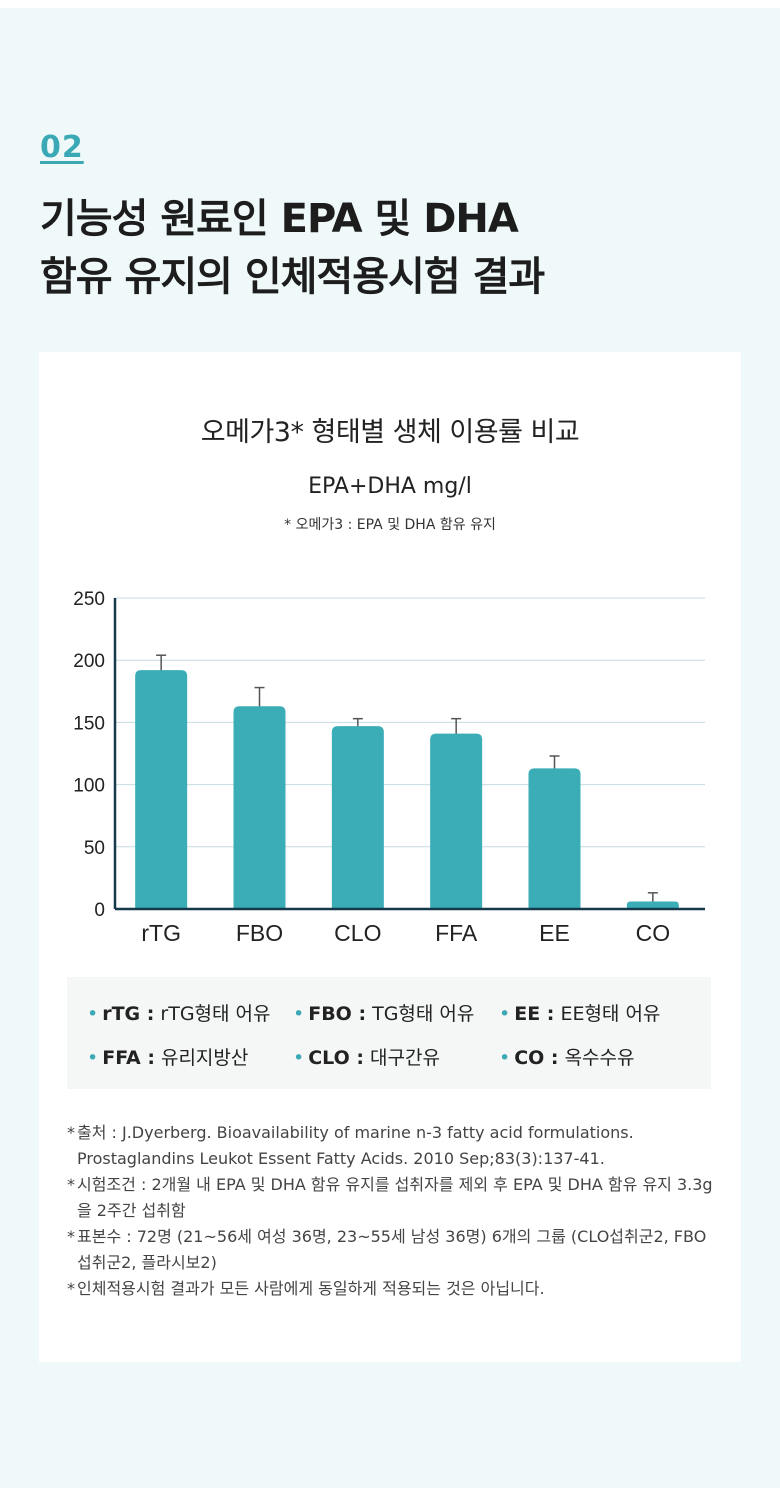 This screenshot has height=1488, width=780. I want to click on page-title-line-1: 기능성 원료인 EPA 및 DHA, so click(279, 219).